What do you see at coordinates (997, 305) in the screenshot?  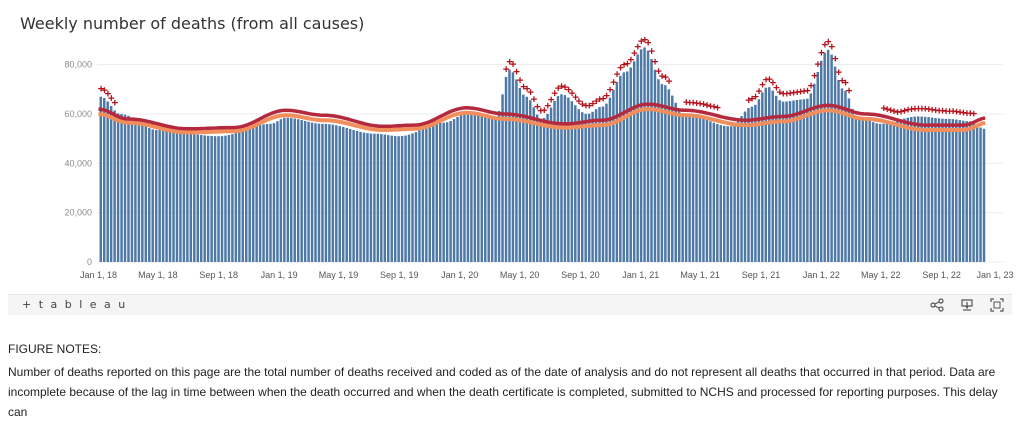 I see `fullscreen-icon` at bounding box center [997, 305].